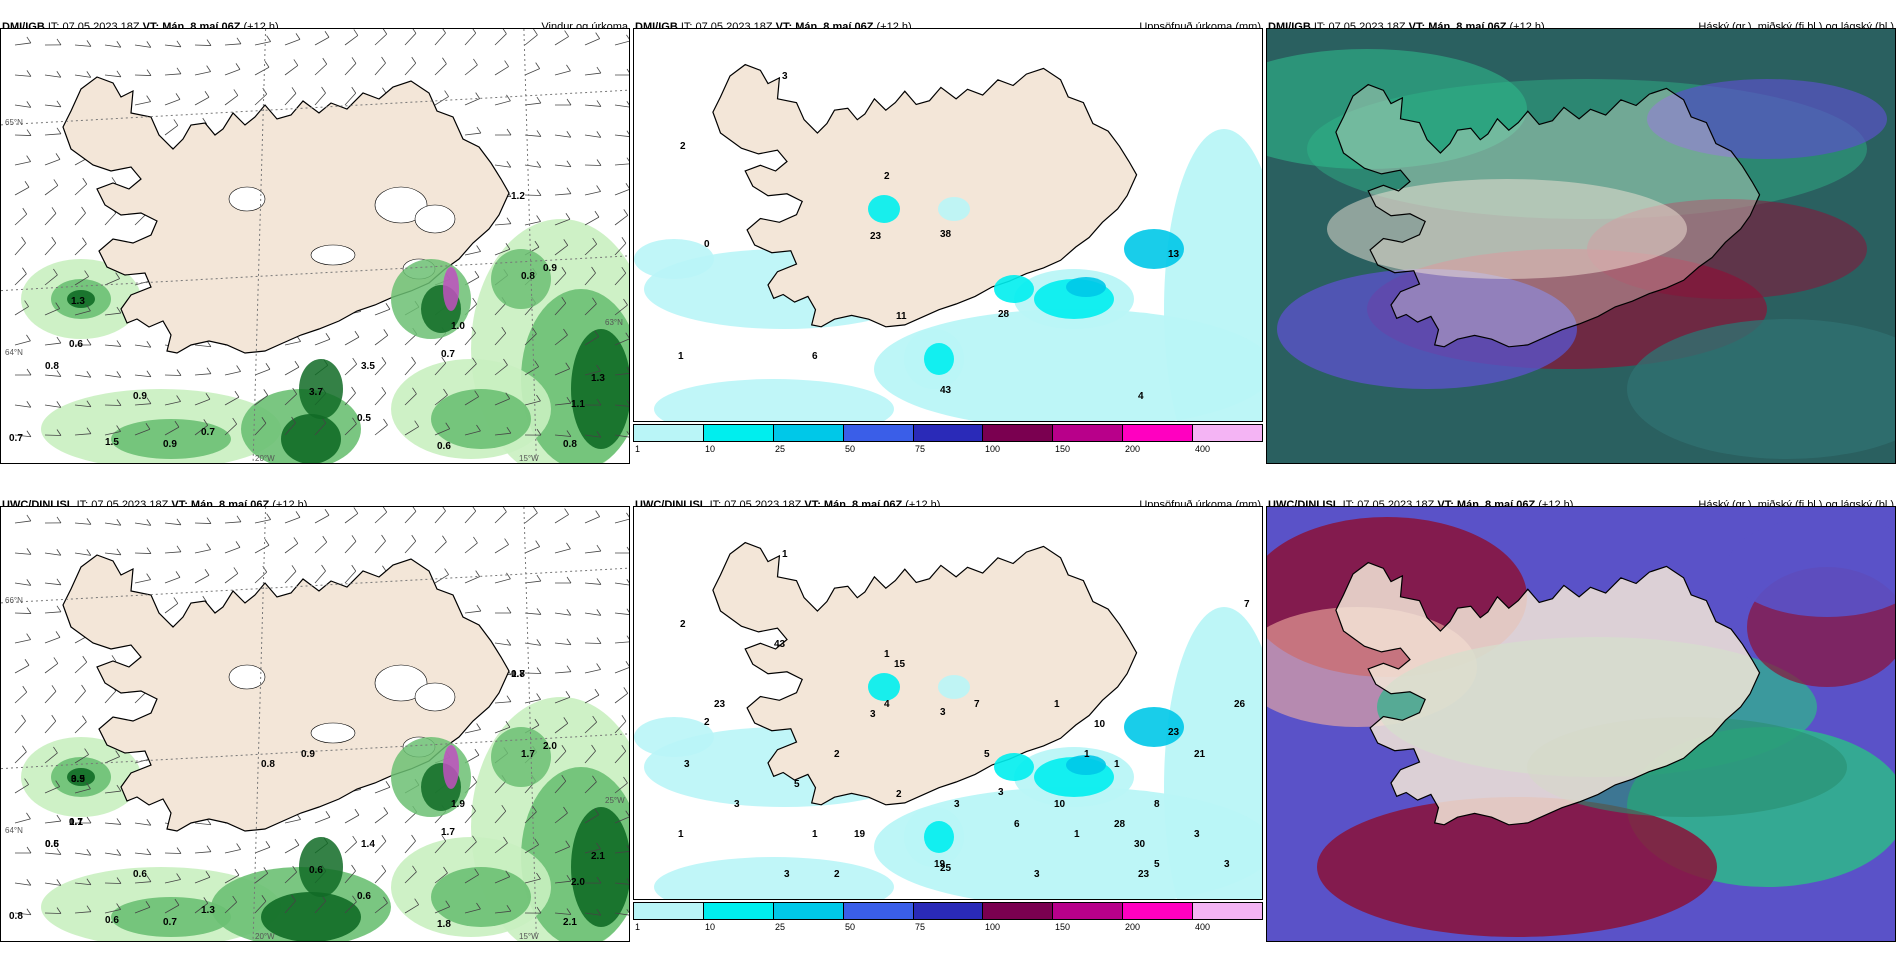 The height and width of the screenshot is (956, 1900). What do you see at coordinates (780, 927) in the screenshot?
I see `legend-label: 25` at bounding box center [780, 927].